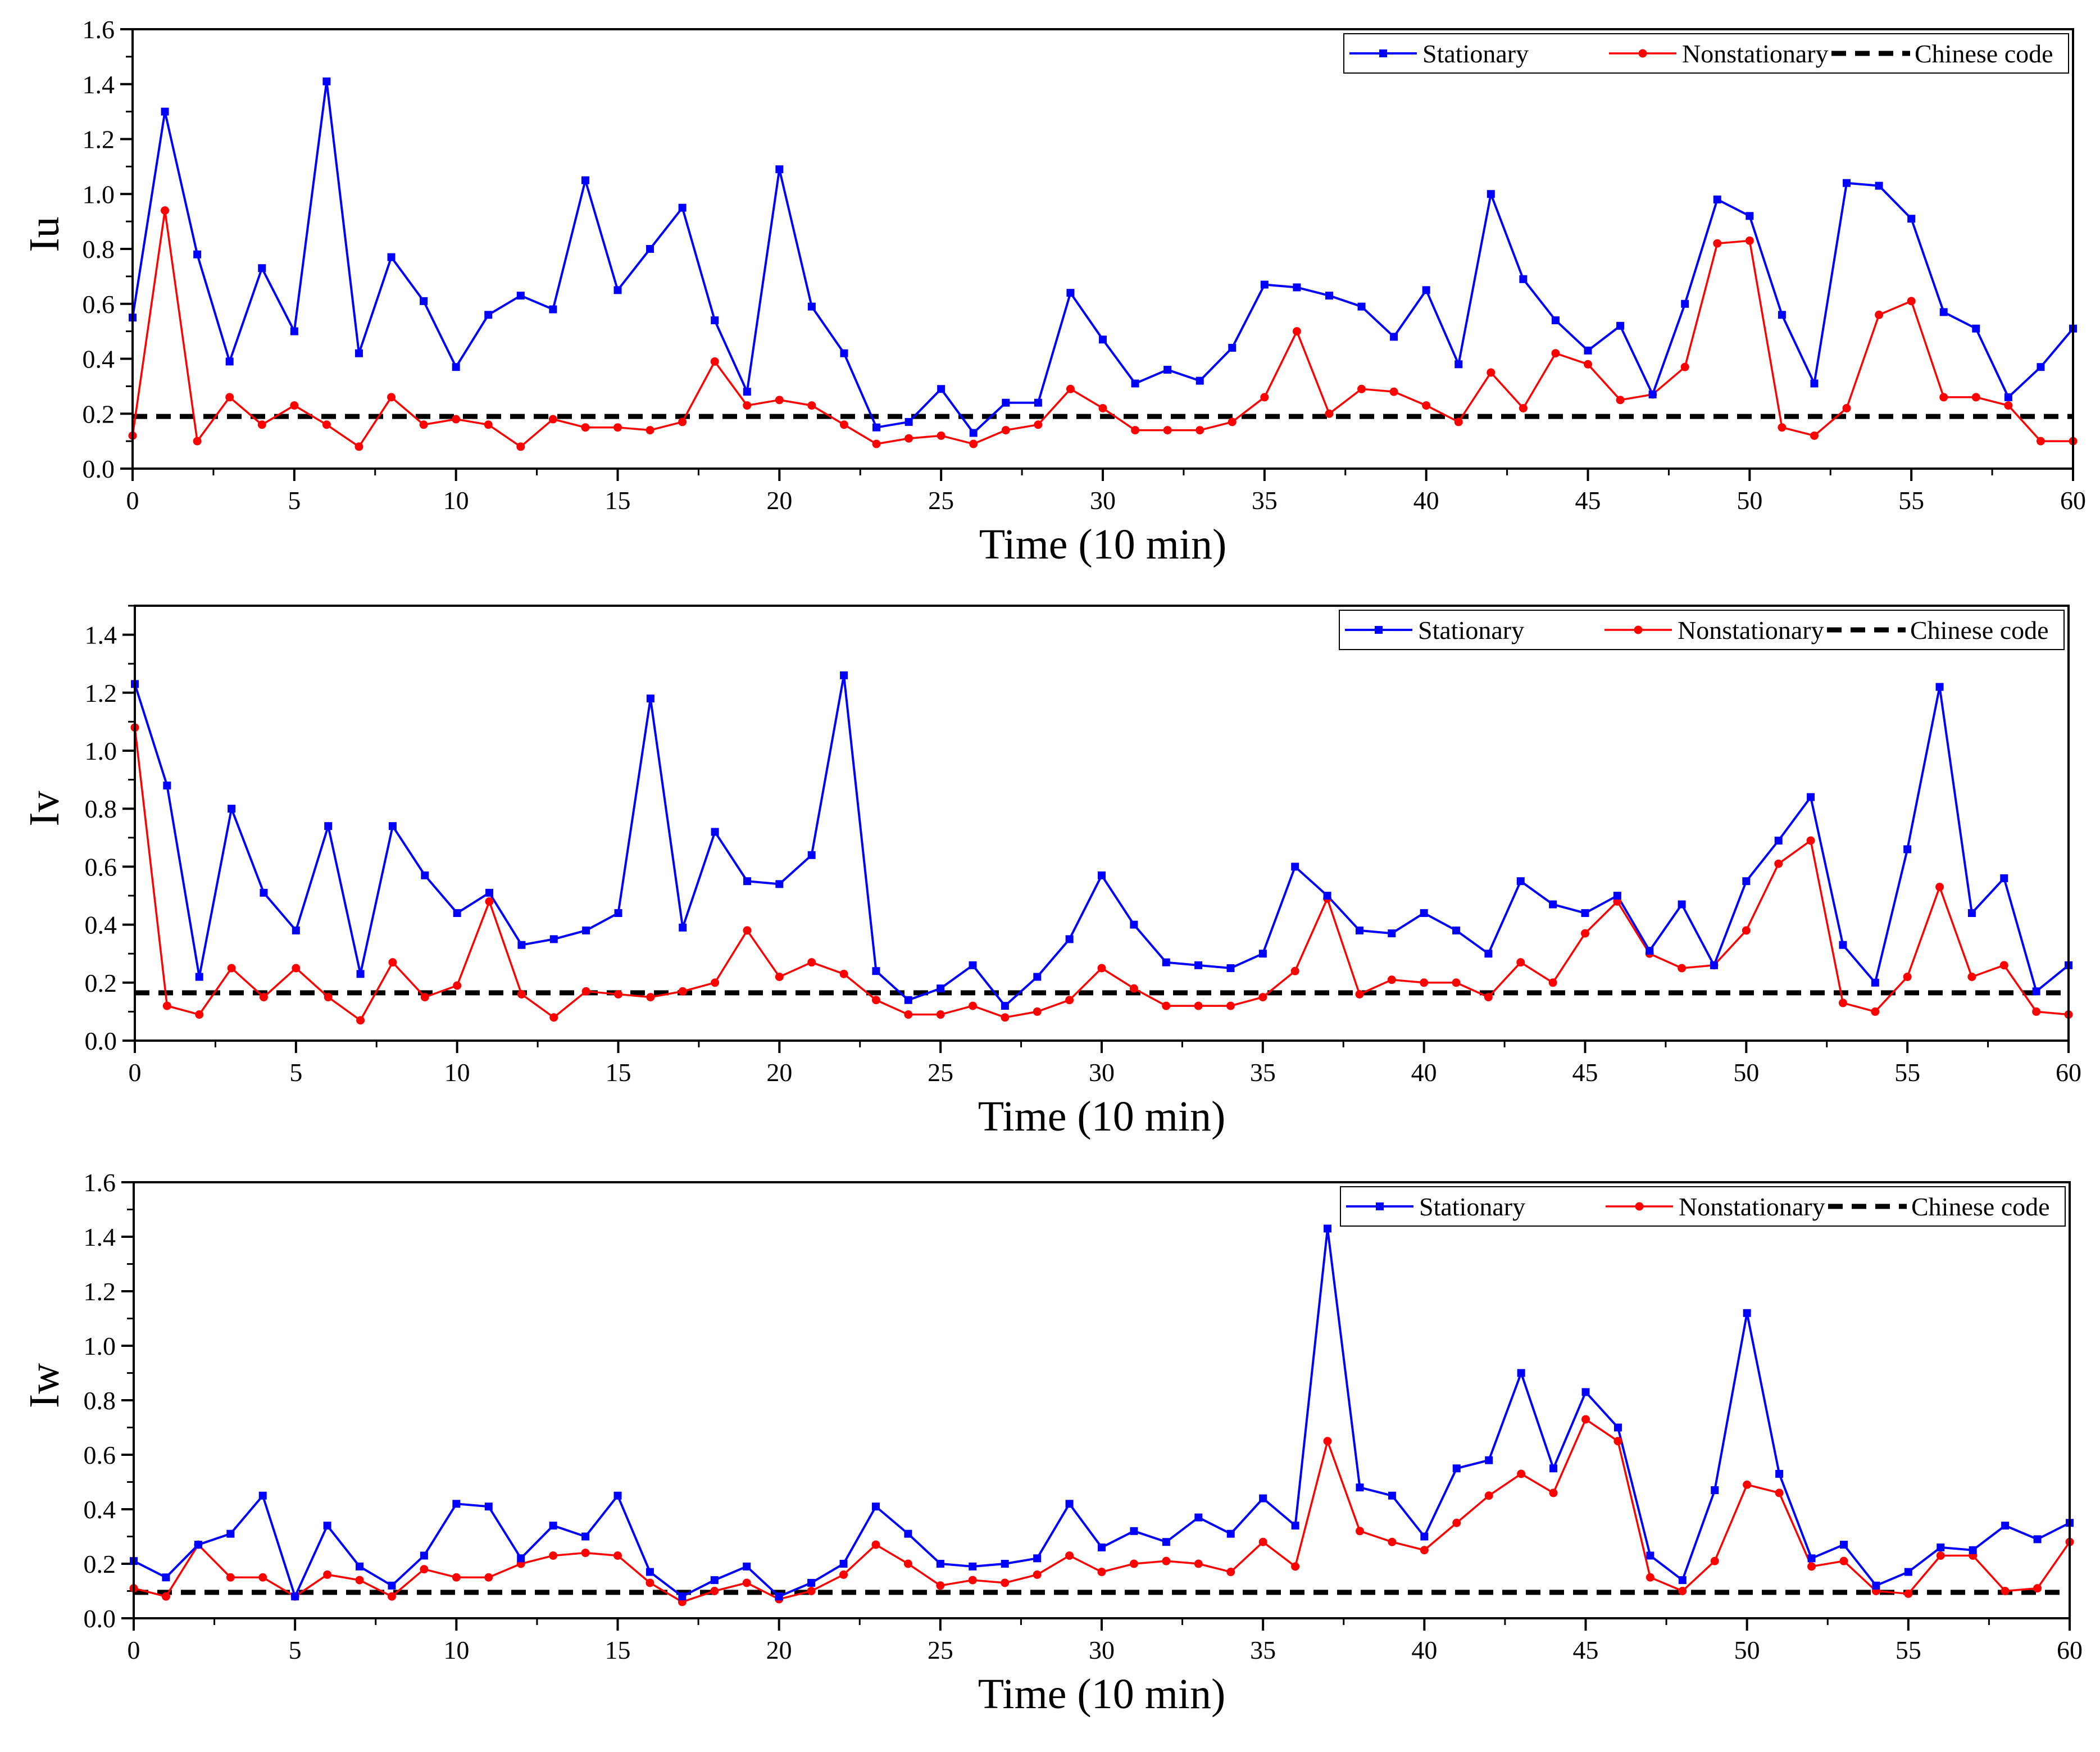 The height and width of the screenshot is (1752, 2100). What do you see at coordinates (101, 635) in the screenshot?
I see `iv-y-tick-label: 1.4` at bounding box center [101, 635].